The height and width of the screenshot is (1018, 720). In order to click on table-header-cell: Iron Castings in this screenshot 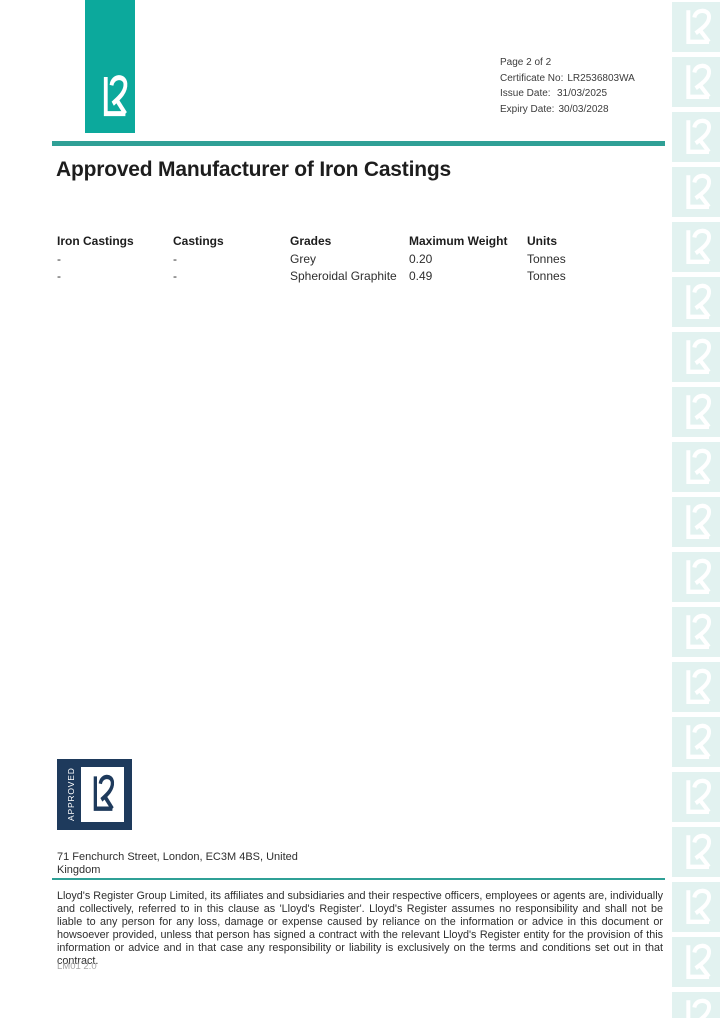, I will do `click(95, 241)`.